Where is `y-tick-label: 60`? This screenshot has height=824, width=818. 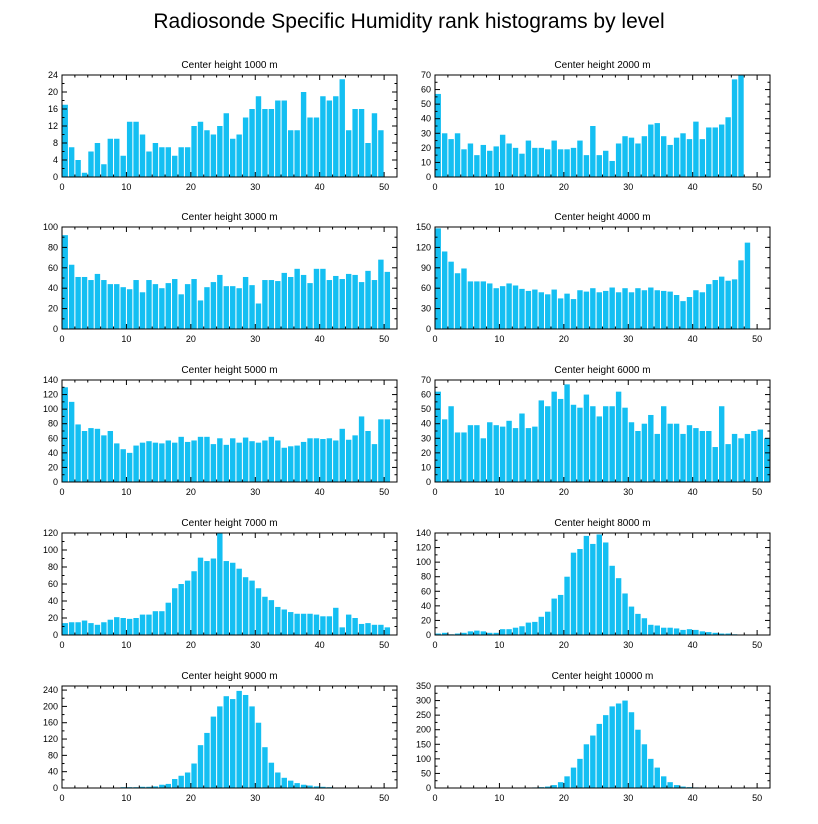
y-tick-label: 60 is located at coordinates (53, 268).